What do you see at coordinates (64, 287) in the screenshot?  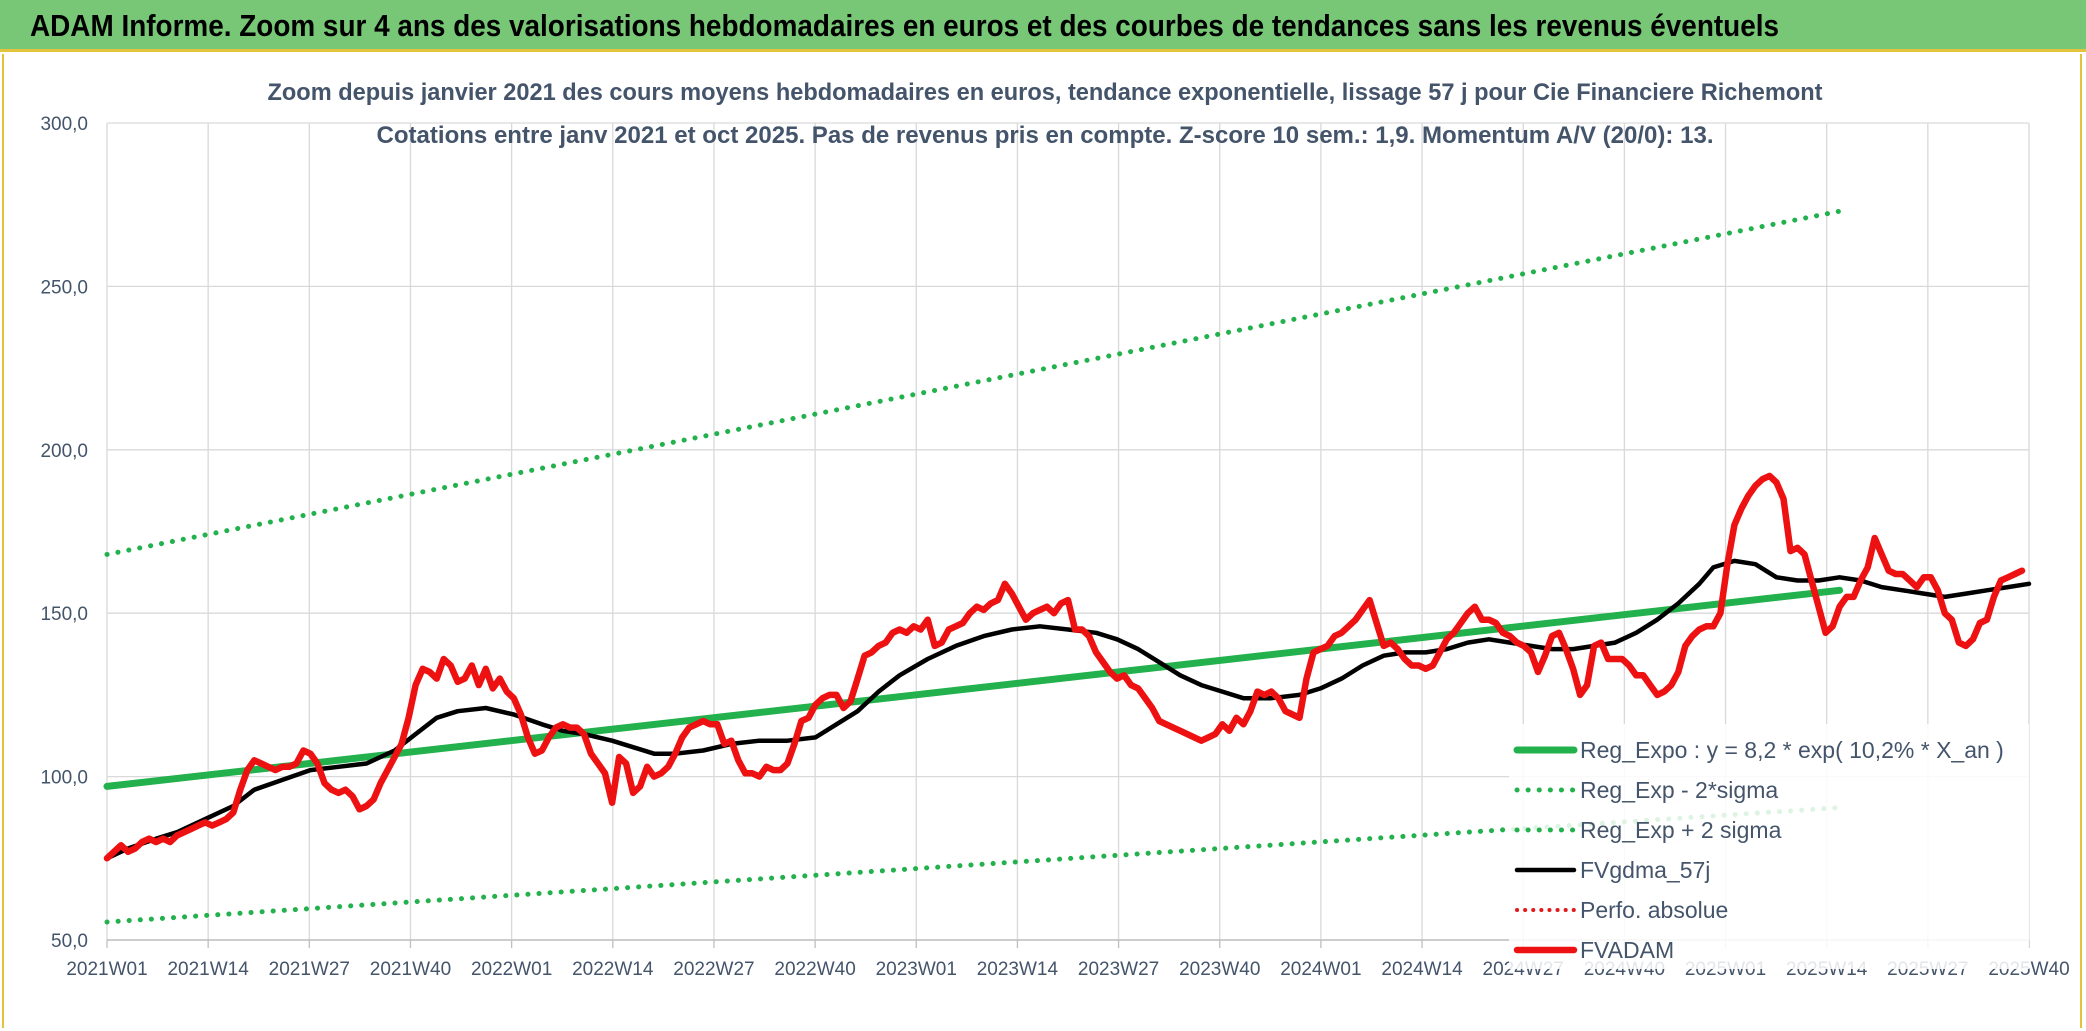 I see `y-tick-label: 250,0` at bounding box center [64, 287].